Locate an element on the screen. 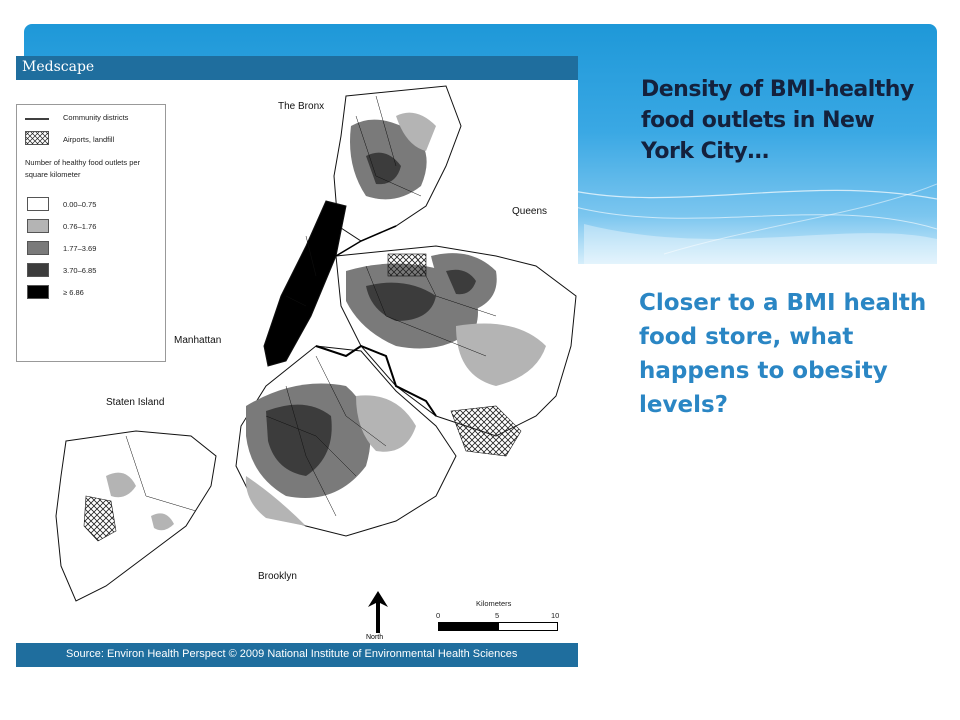 This screenshot has width=960, height=720. scale-tick: 5 is located at coordinates (497, 615).